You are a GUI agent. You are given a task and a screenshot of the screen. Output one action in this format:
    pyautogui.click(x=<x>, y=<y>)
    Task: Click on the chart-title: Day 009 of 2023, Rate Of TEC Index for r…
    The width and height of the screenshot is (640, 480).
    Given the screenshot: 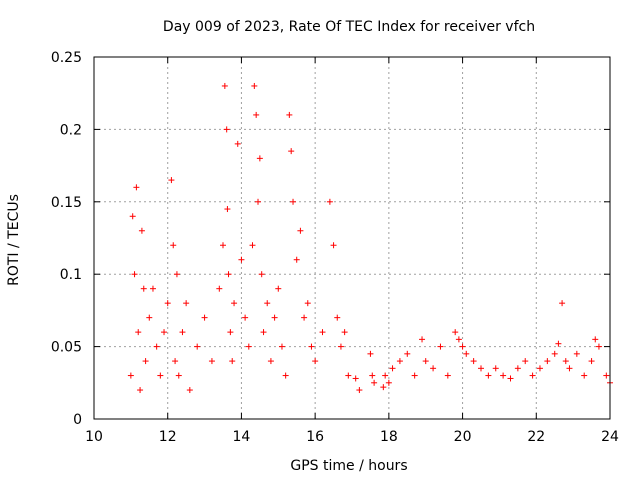 What is the action you would take?
    pyautogui.click(x=349, y=27)
    